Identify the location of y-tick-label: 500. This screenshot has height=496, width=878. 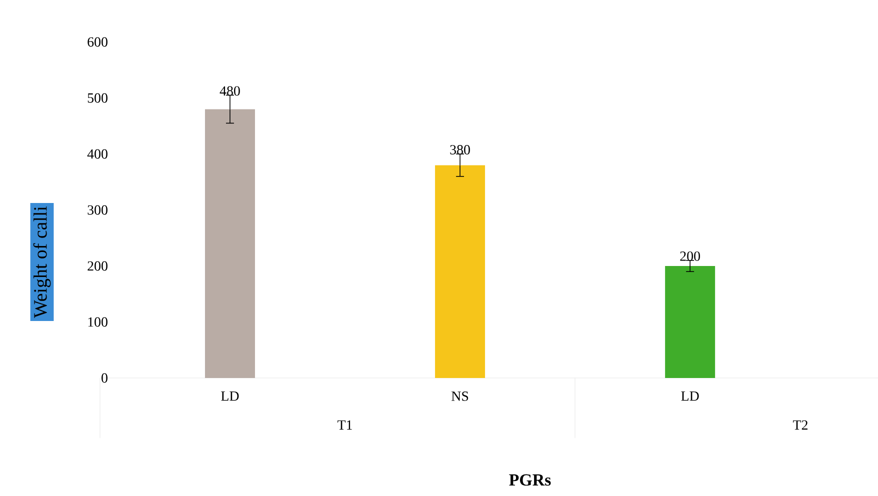
(98, 98).